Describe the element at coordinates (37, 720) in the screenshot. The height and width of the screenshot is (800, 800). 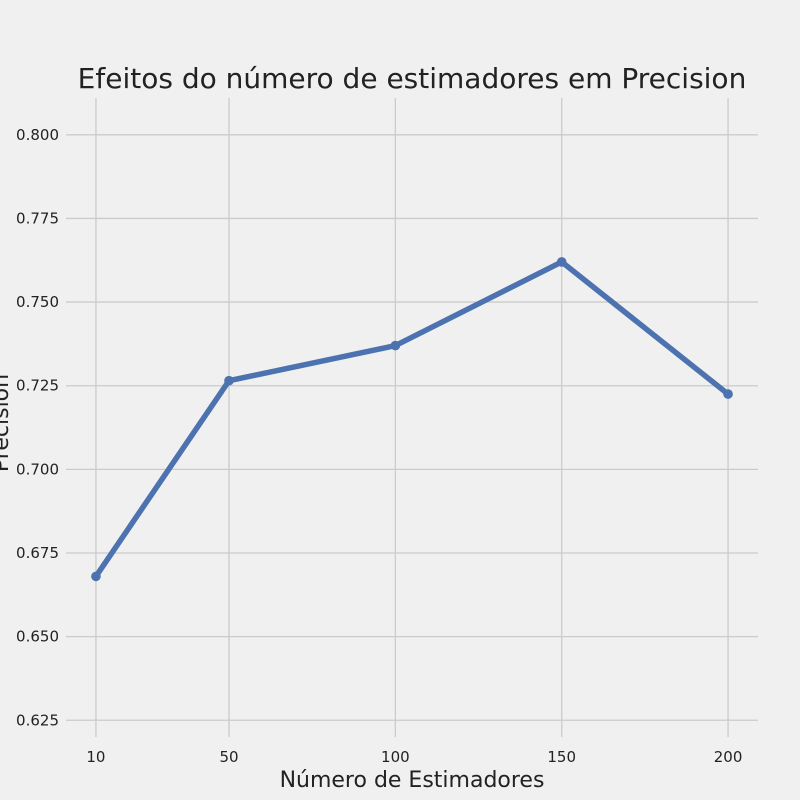
I see `y-tick-label: 0.625` at that location.